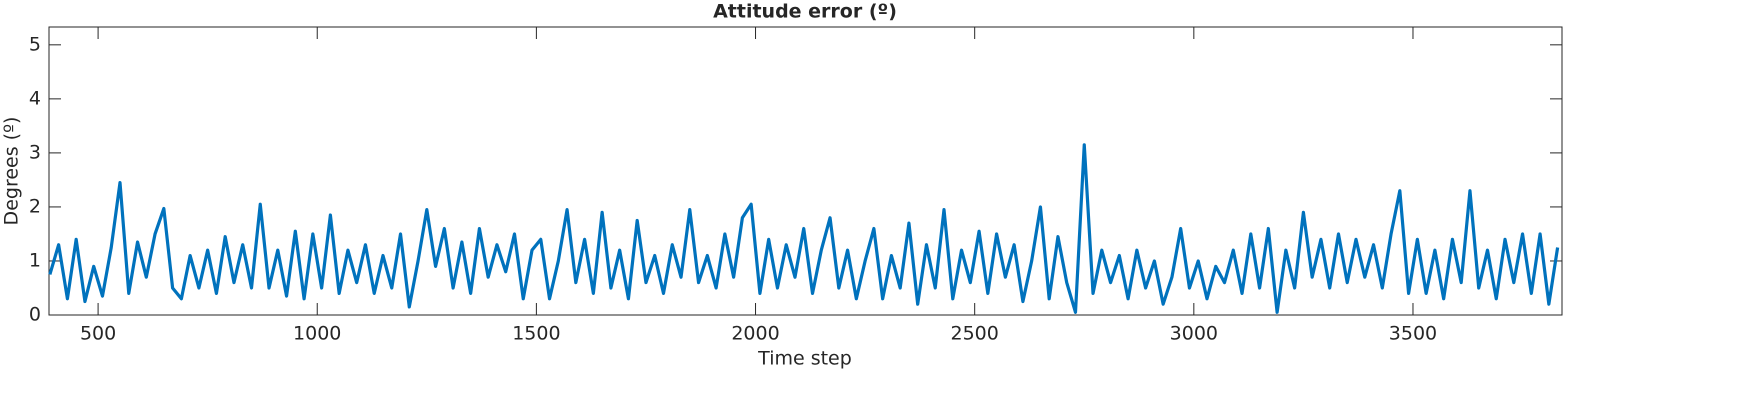  Describe the element at coordinates (536, 334) in the screenshot. I see `x-tick-label: 1500` at that location.